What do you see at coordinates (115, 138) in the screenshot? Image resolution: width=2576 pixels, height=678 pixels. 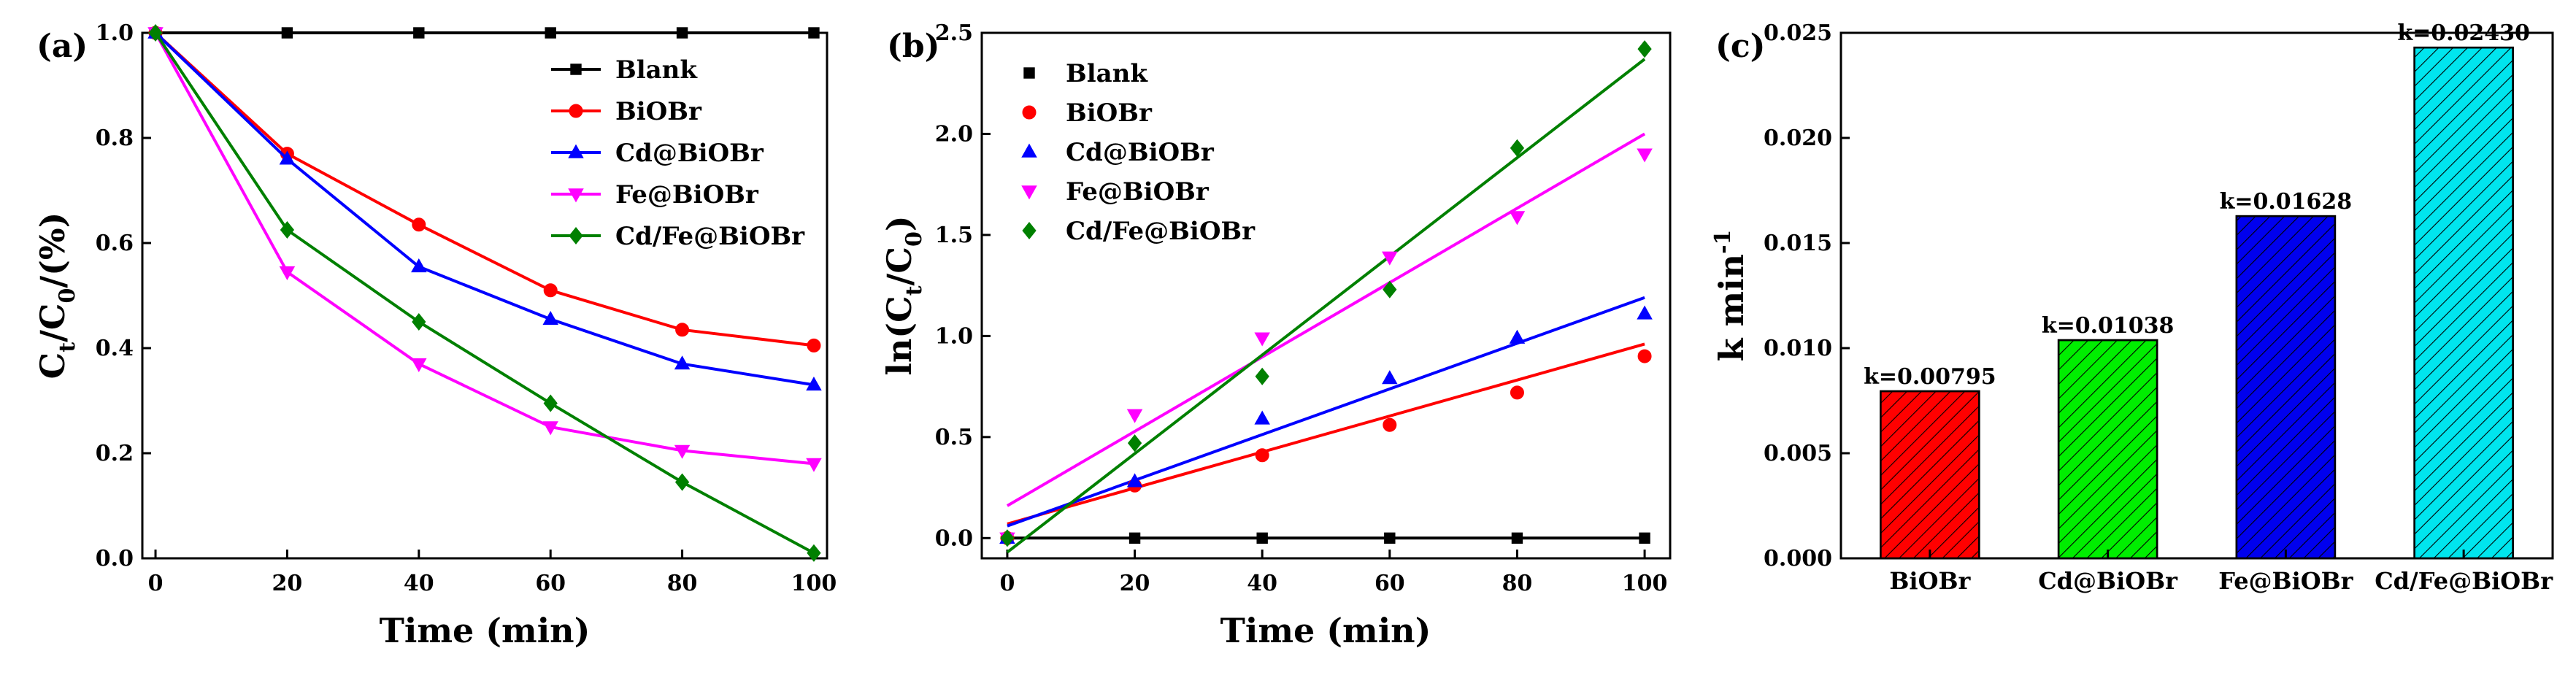 I see `panel-a-ytick-label: 0.8` at bounding box center [115, 138].